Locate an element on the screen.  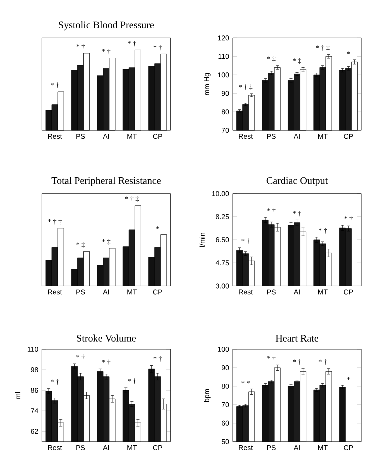
chart-title: Total Peripheral Resistance is located at coordinates (107, 181).